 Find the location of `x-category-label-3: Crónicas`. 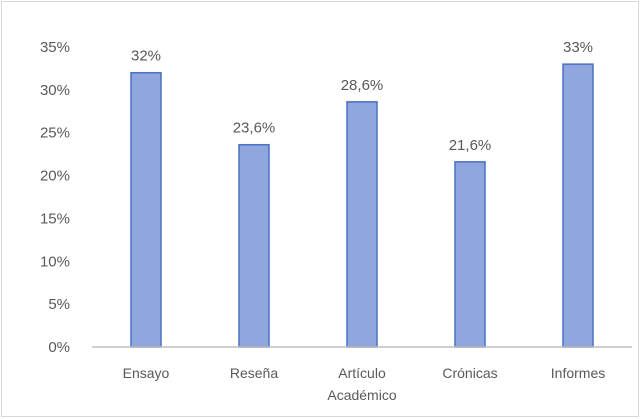

x-category-label-3: Crónicas is located at coordinates (469, 373).